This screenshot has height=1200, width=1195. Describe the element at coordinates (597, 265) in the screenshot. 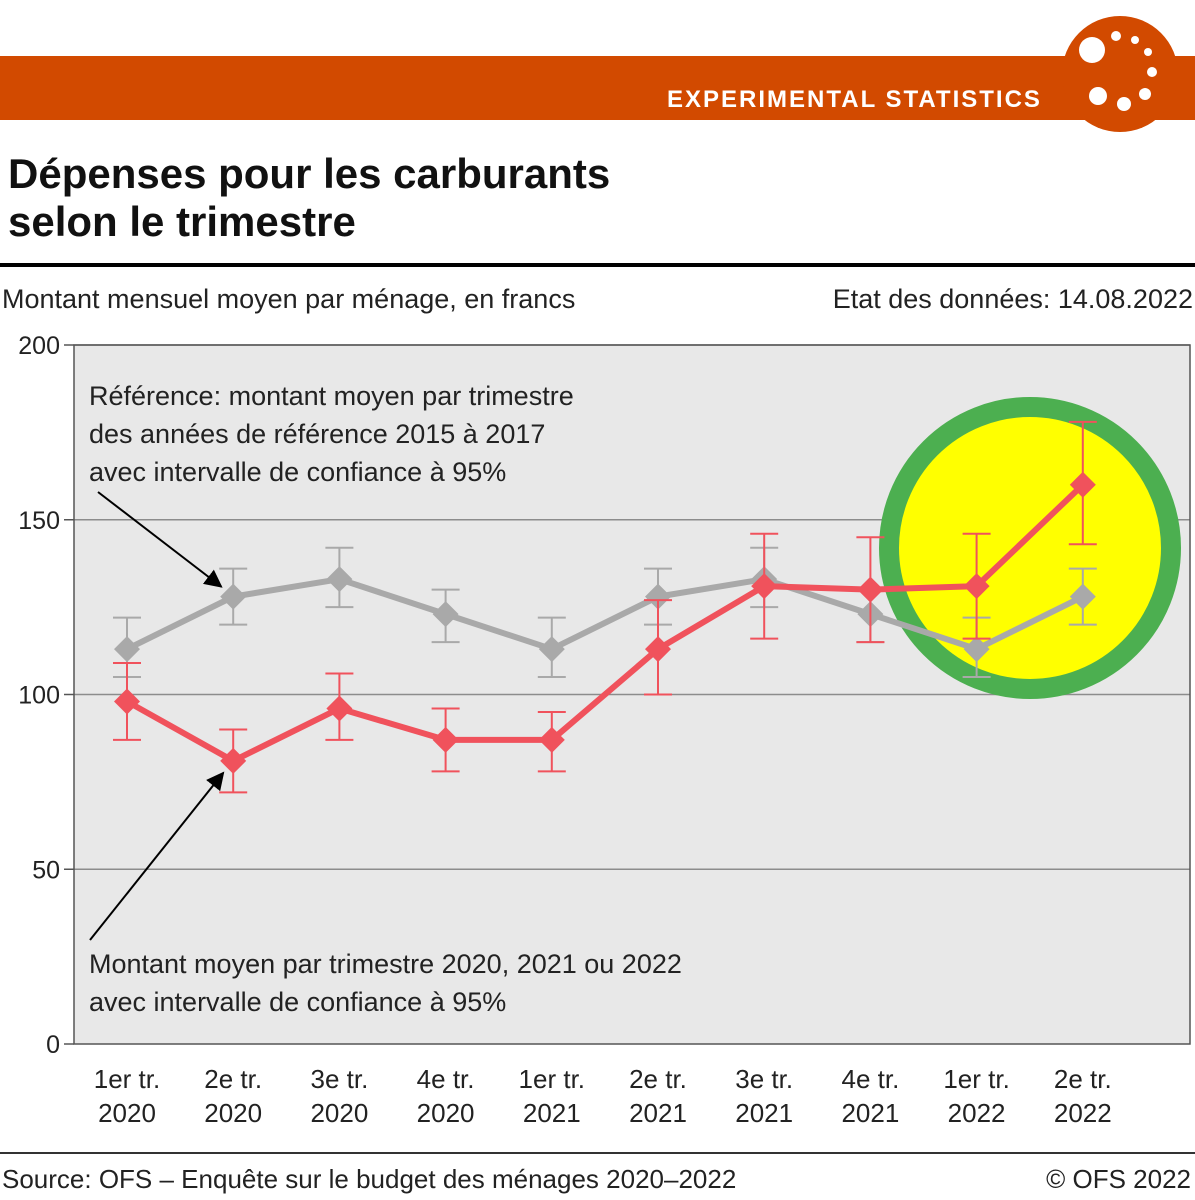

I see `title-divider` at that location.